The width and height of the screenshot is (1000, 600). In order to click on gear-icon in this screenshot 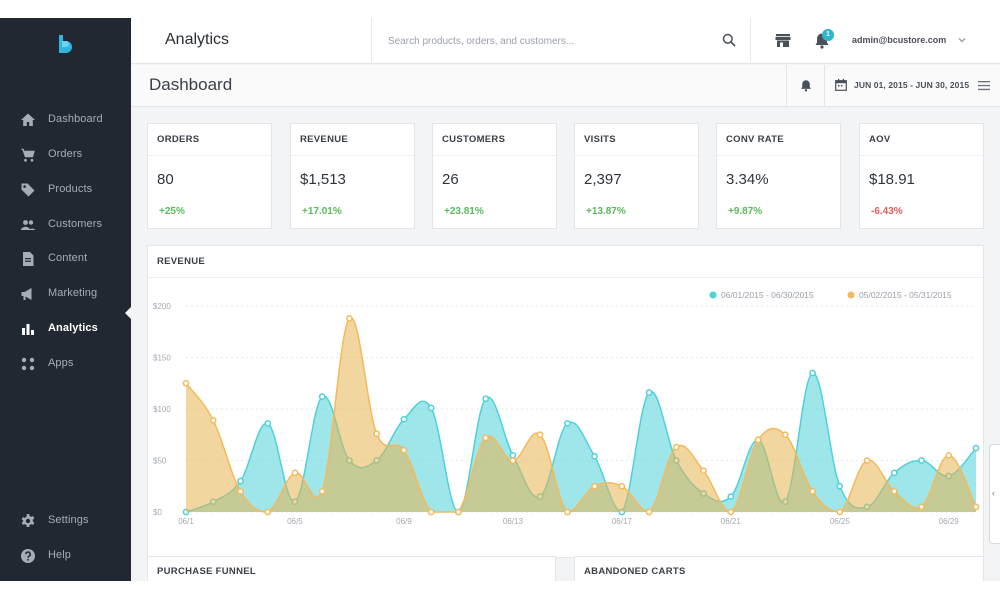, I will do `click(28, 520)`.